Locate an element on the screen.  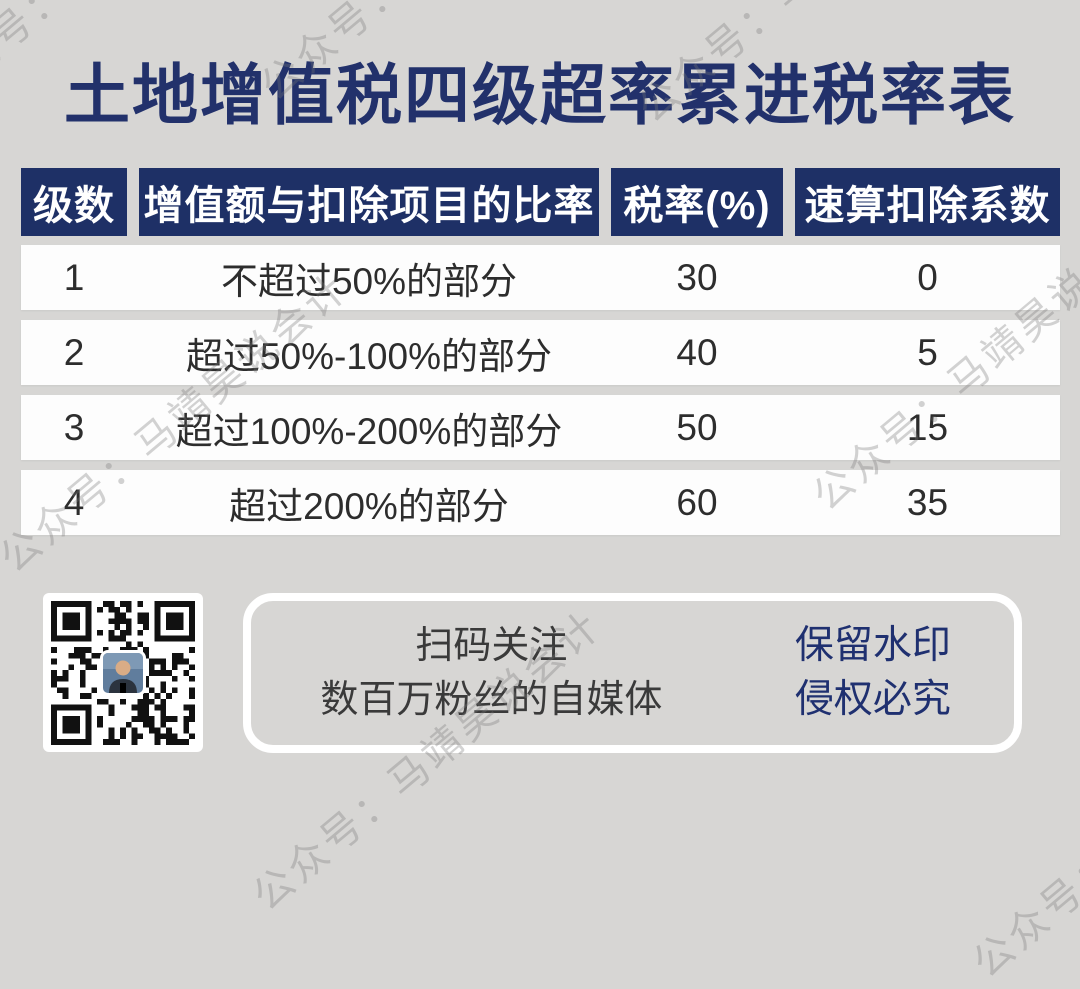
table-cell-deduction: 15 is located at coordinates (927, 427).